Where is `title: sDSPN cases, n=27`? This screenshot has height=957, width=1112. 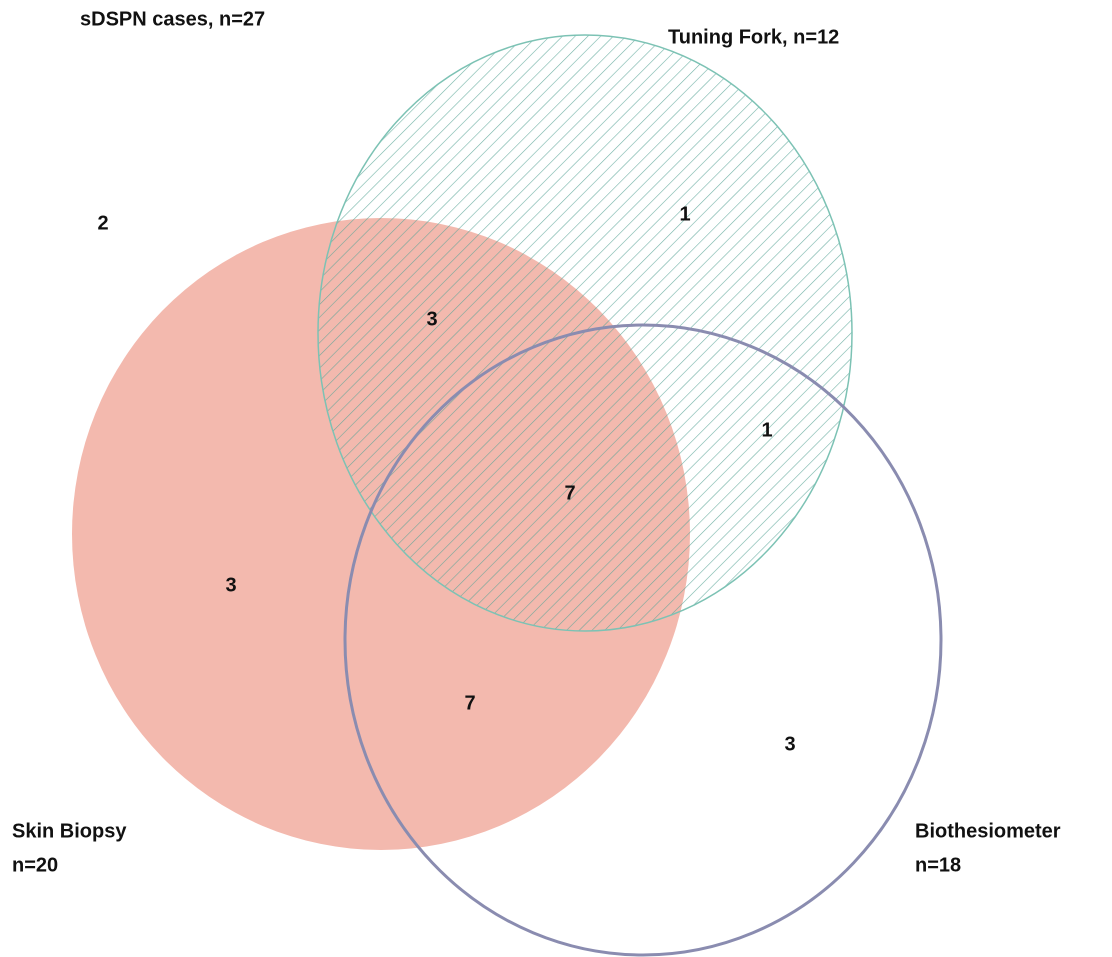
title: sDSPN cases, n=27 is located at coordinates (172, 19).